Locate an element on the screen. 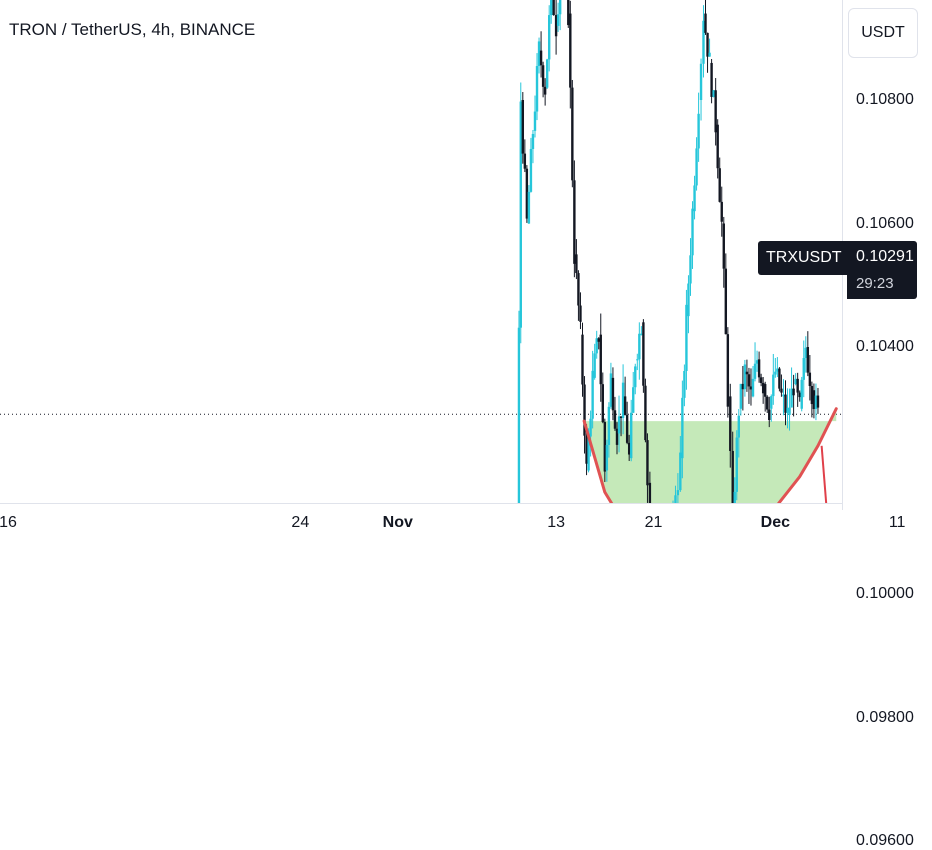 This screenshot has width=932, height=850. currency-label: USDT is located at coordinates (883, 32).